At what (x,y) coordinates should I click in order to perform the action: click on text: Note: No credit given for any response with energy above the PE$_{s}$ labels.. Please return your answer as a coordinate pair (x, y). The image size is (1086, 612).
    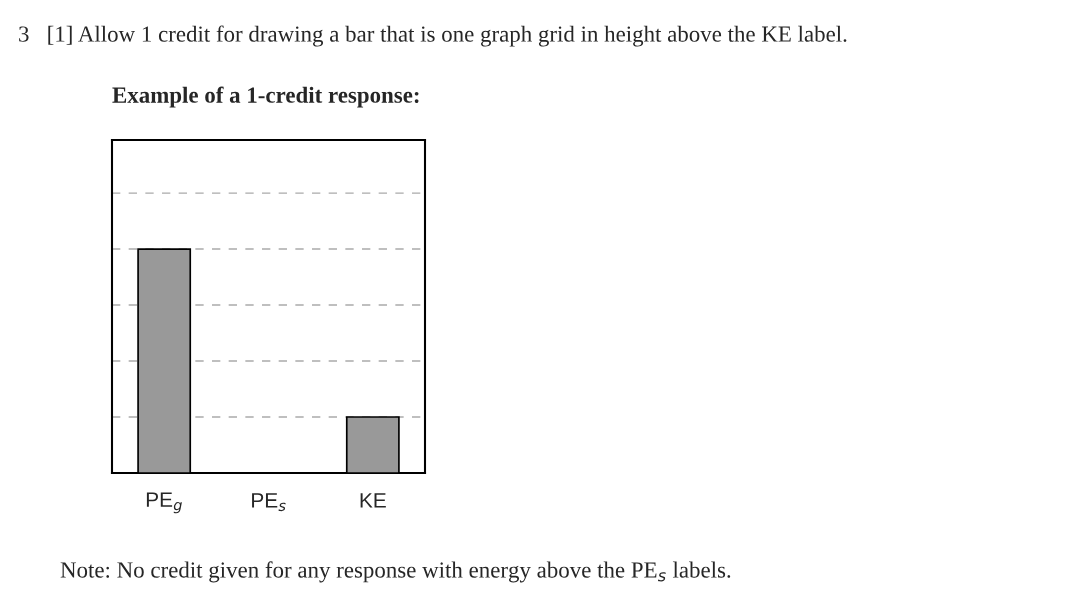
    Looking at the image, I should click on (395, 572).